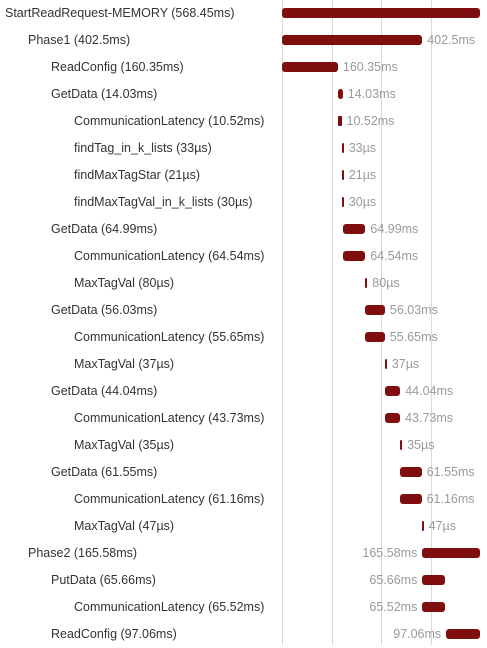 The width and height of the screenshot is (487, 648). Describe the element at coordinates (405, 364) in the screenshot. I see `span-duration-label: 37µs` at that location.